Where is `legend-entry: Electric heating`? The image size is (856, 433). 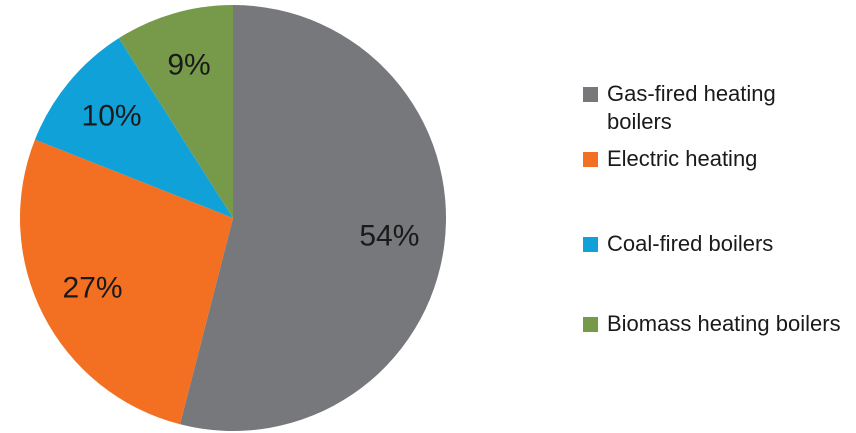 legend-entry: Electric heating is located at coordinates (713, 159).